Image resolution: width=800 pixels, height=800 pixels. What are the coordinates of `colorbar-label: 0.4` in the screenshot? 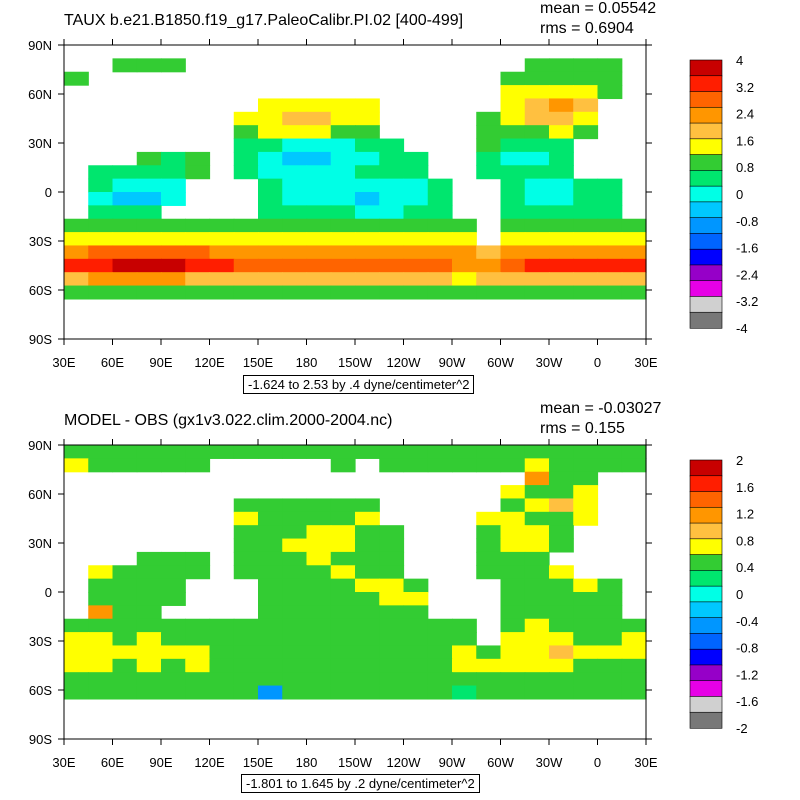 It's located at (745, 567).